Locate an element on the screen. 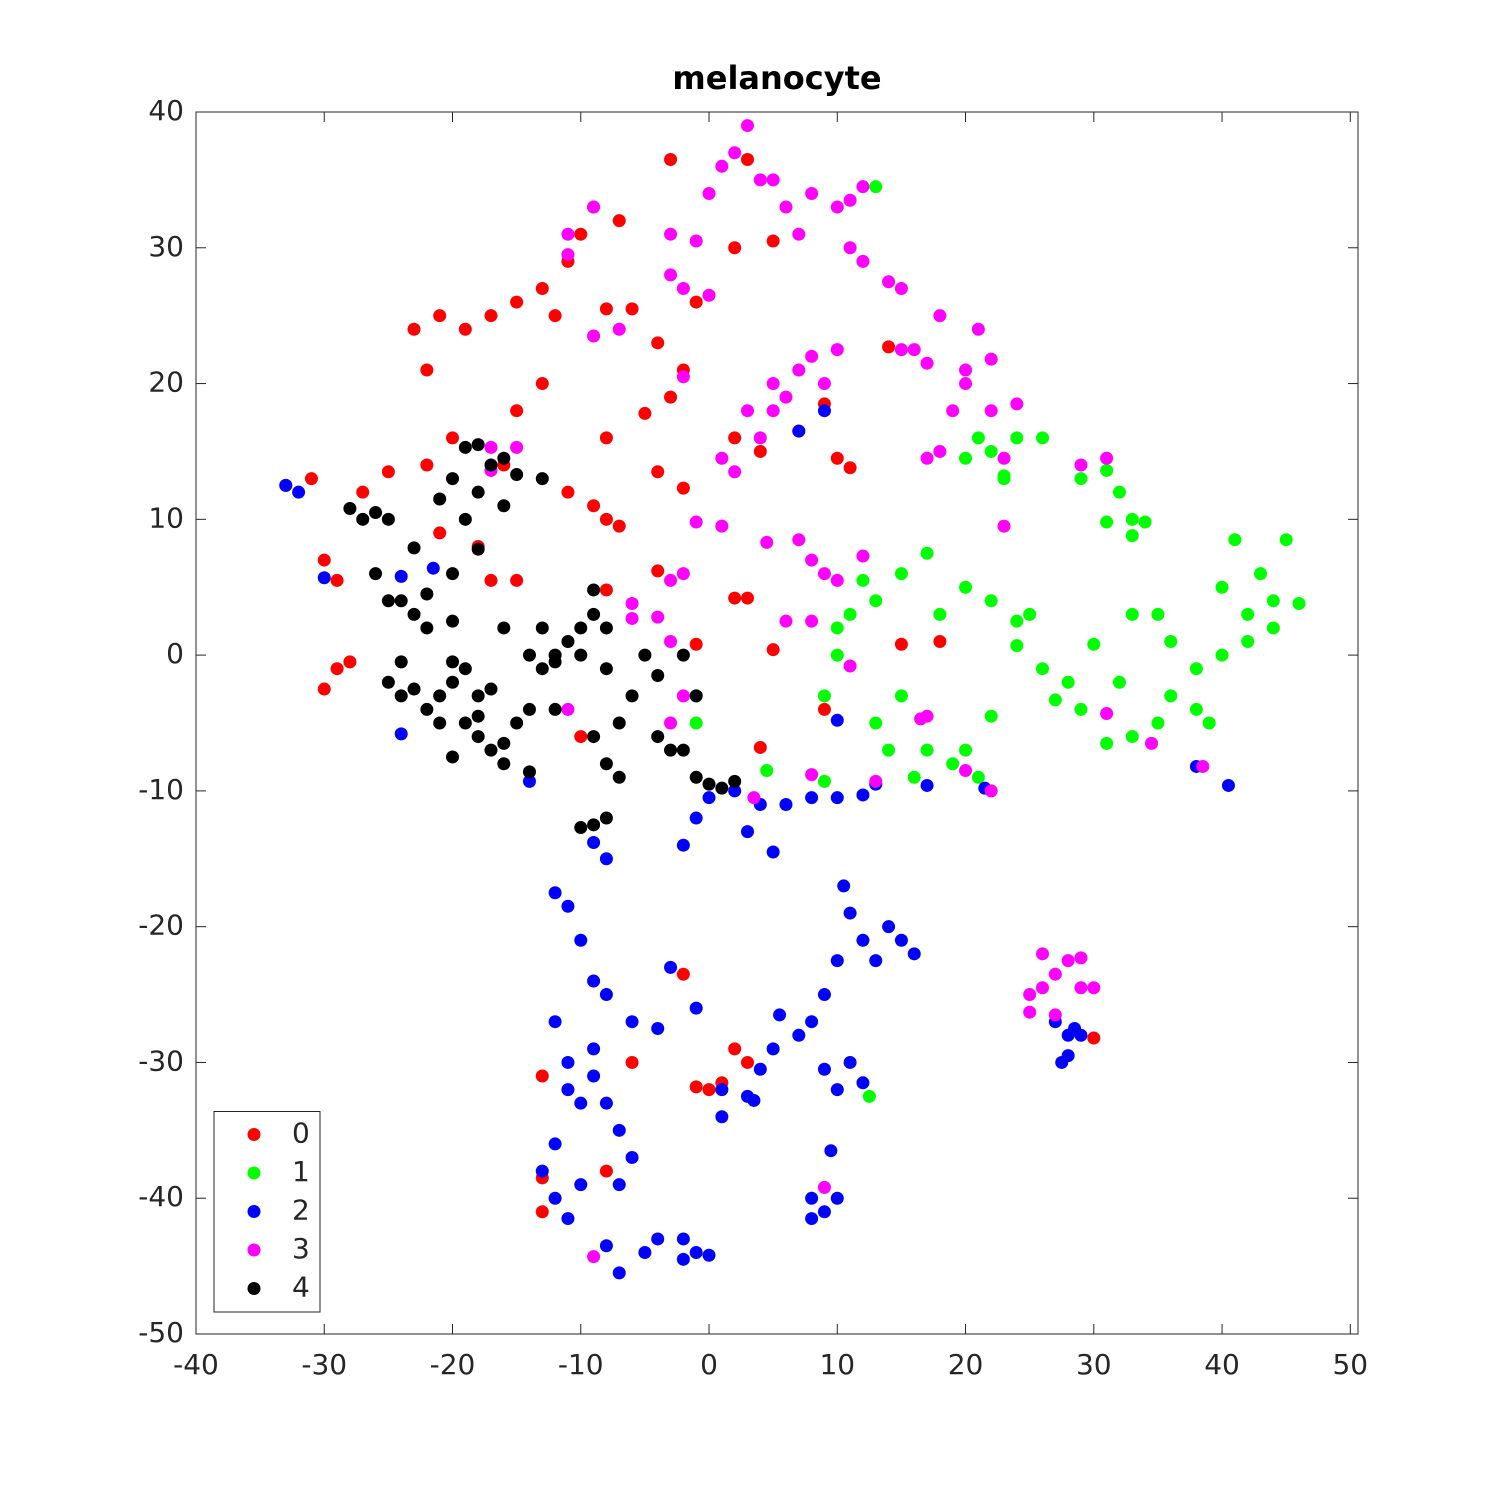 This screenshot has height=1504, width=1500. x-tick-label: 40 is located at coordinates (1222, 1364).